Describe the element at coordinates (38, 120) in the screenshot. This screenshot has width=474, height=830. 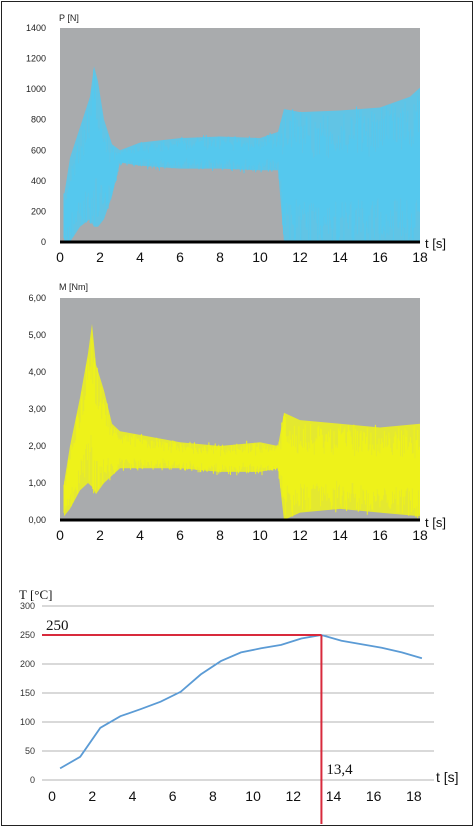
I see `y-tick-label: 800` at that location.